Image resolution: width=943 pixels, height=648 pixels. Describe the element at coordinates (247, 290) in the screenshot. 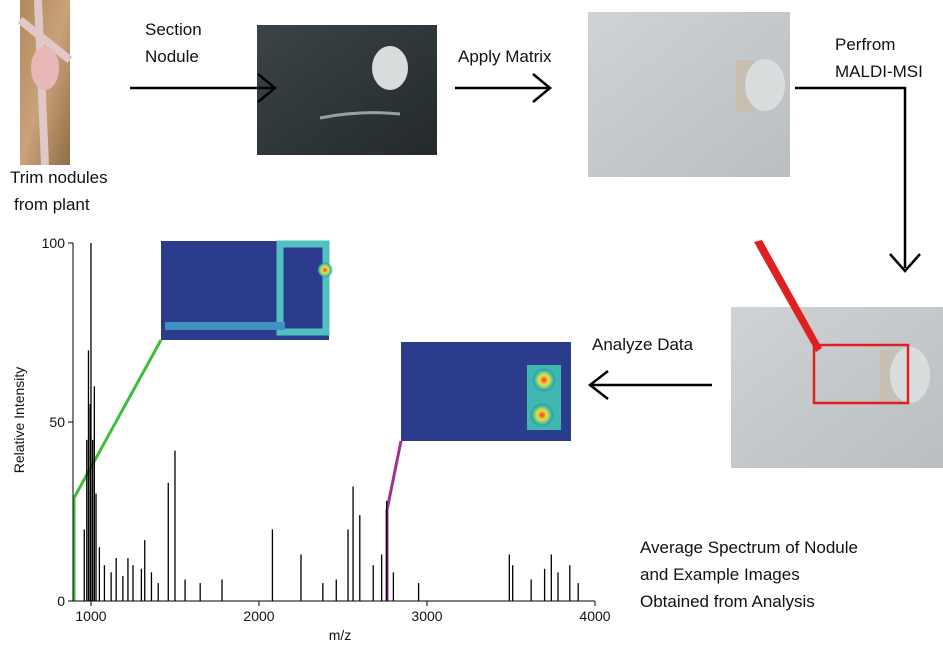

I see `heatmap-green` at that location.